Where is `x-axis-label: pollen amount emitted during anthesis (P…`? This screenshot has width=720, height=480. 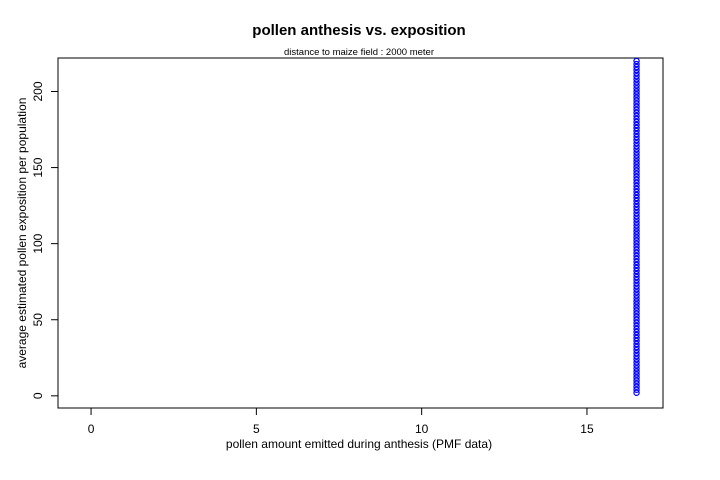
x-axis-label: pollen amount emitted during anthesis (P… is located at coordinates (359, 444).